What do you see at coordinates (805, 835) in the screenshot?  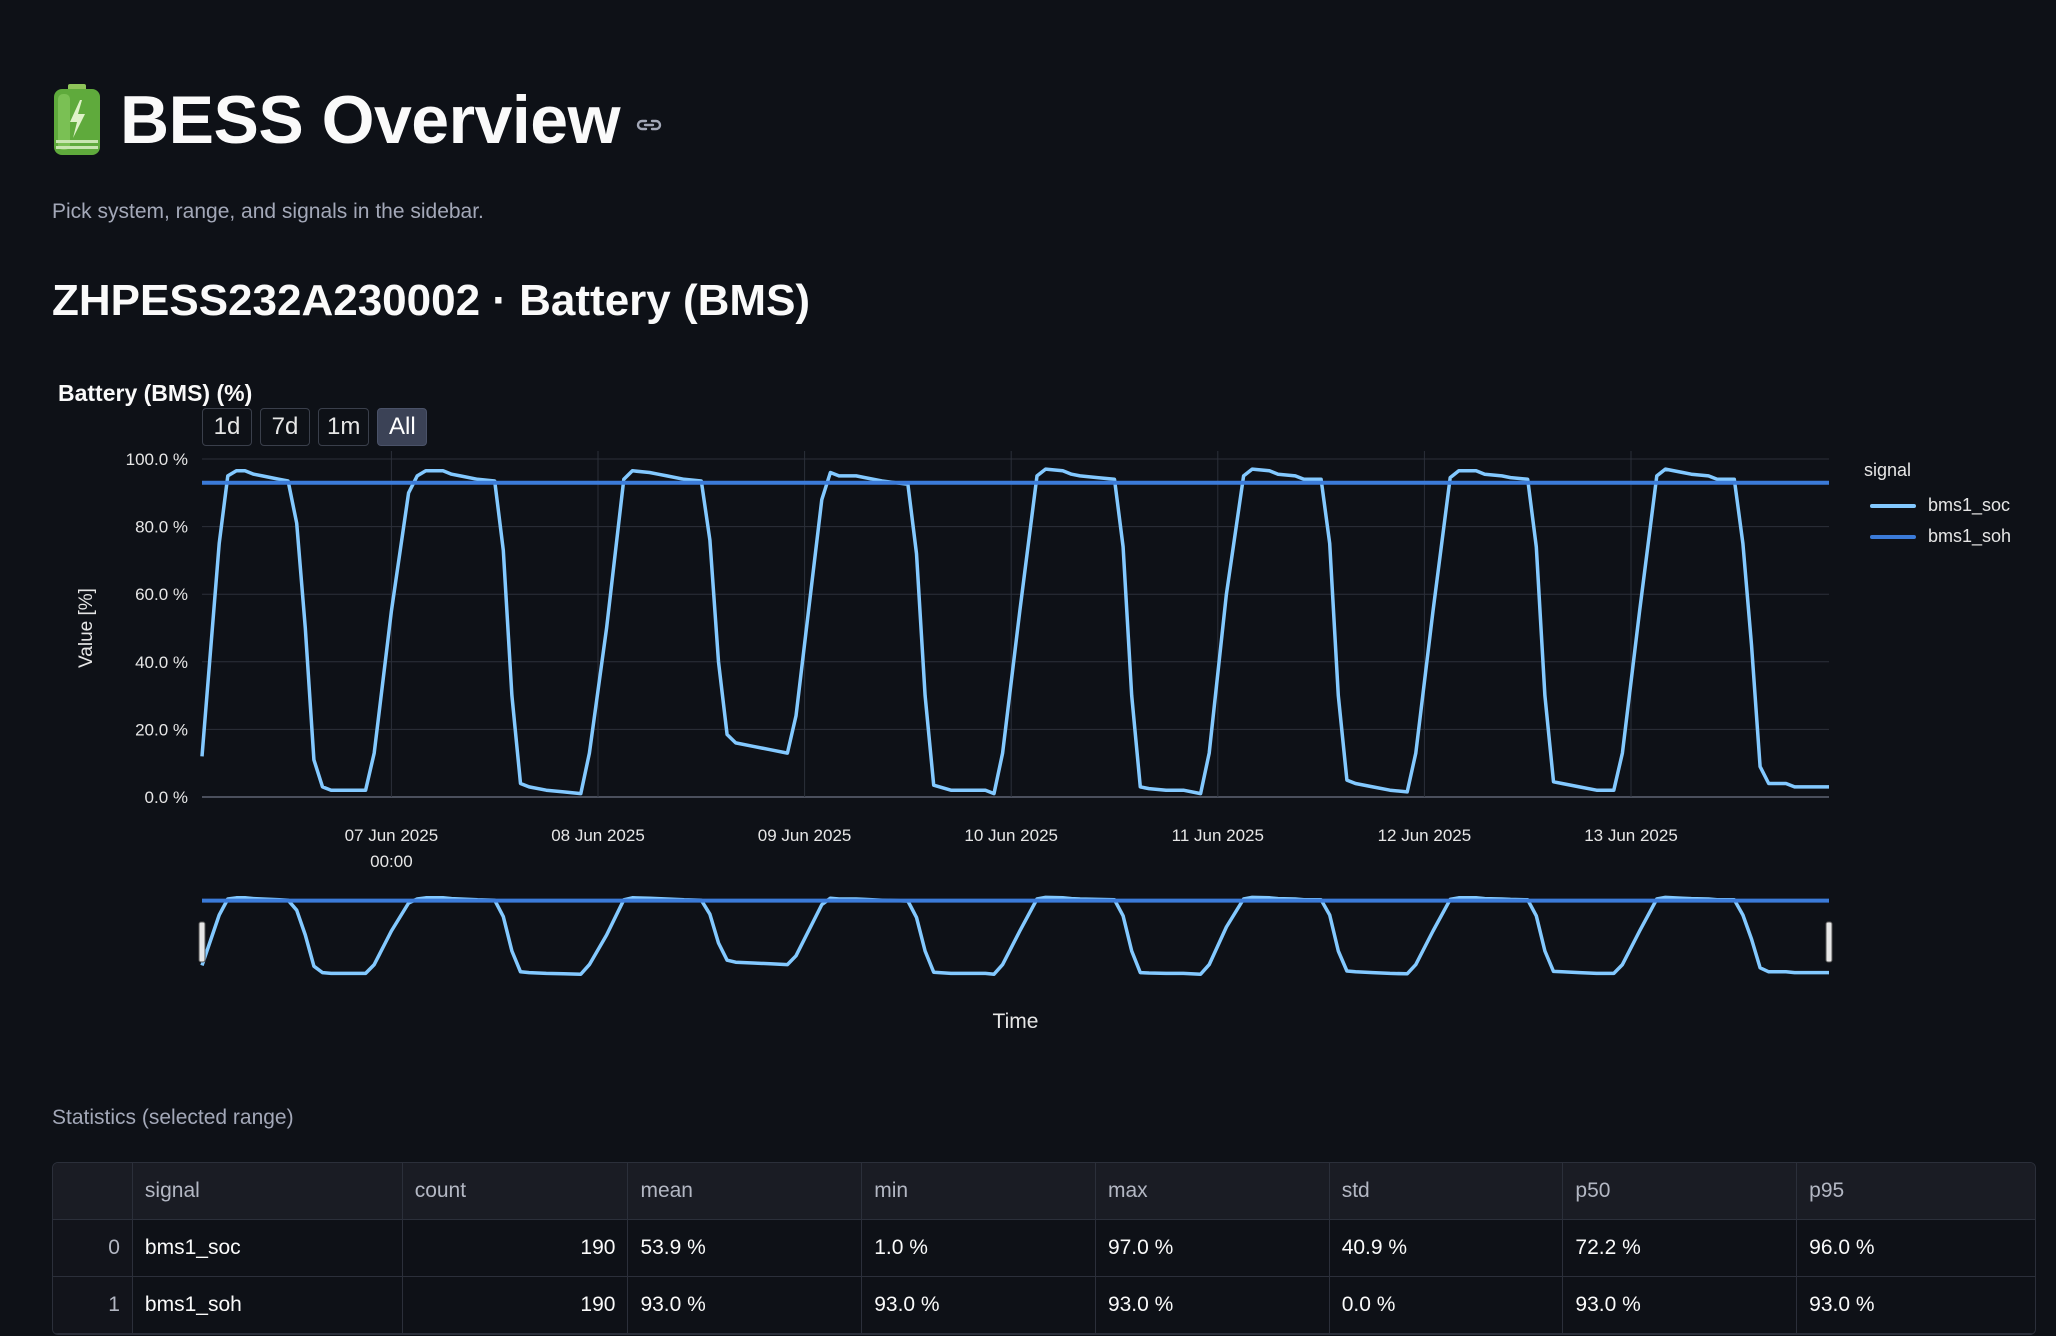 I see `x-tick-label: 09 Jun 2025` at bounding box center [805, 835].